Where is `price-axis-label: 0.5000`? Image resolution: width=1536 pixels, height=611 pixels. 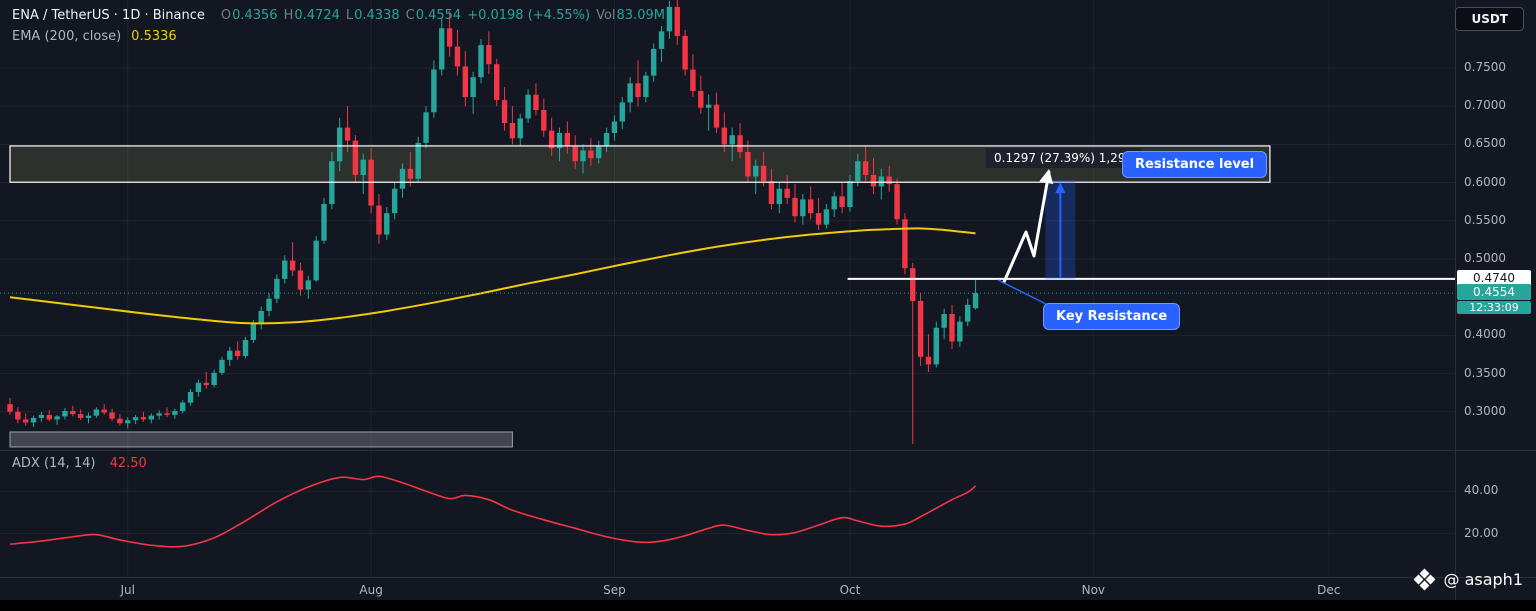 price-axis-label: 0.5000 is located at coordinates (1485, 258).